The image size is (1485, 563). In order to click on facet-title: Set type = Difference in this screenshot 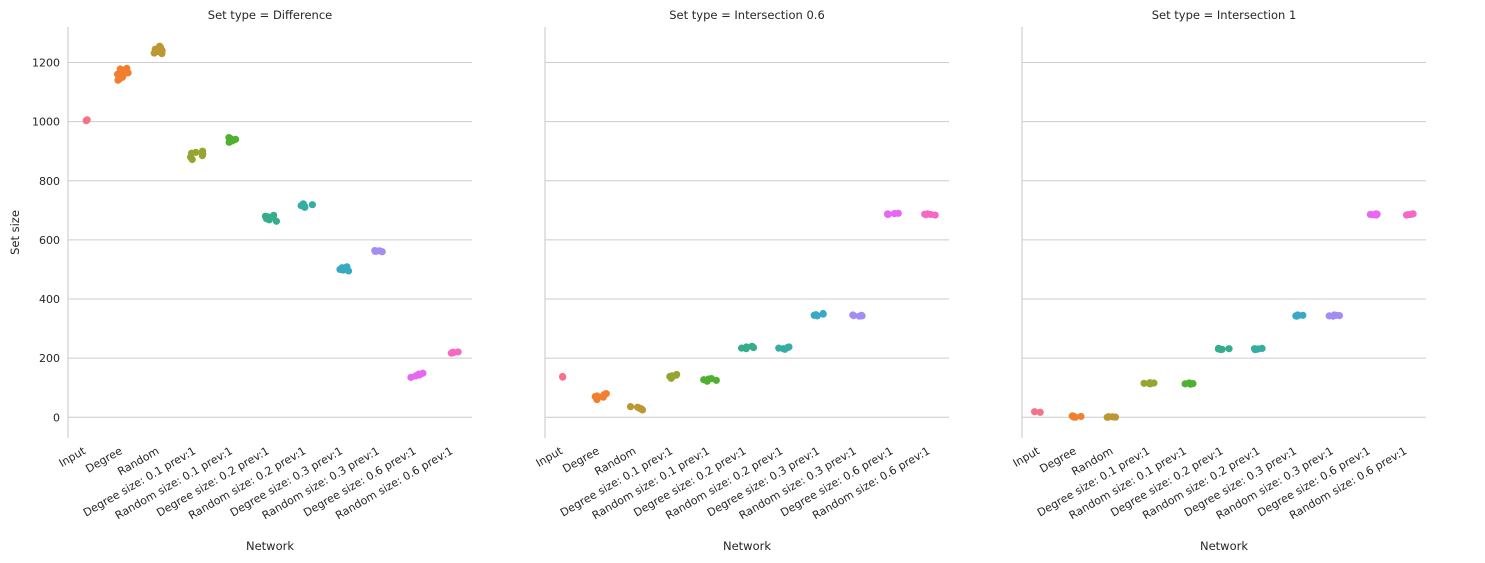, I will do `click(270, 15)`.